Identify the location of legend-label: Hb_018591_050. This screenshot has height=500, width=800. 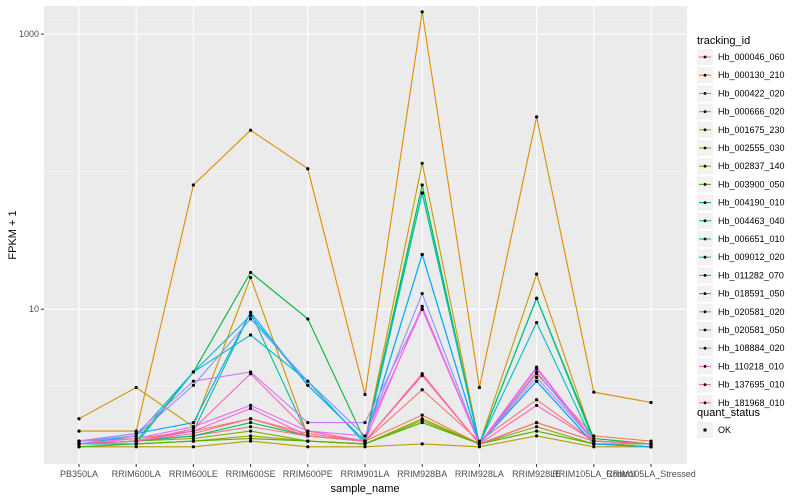
(751, 294).